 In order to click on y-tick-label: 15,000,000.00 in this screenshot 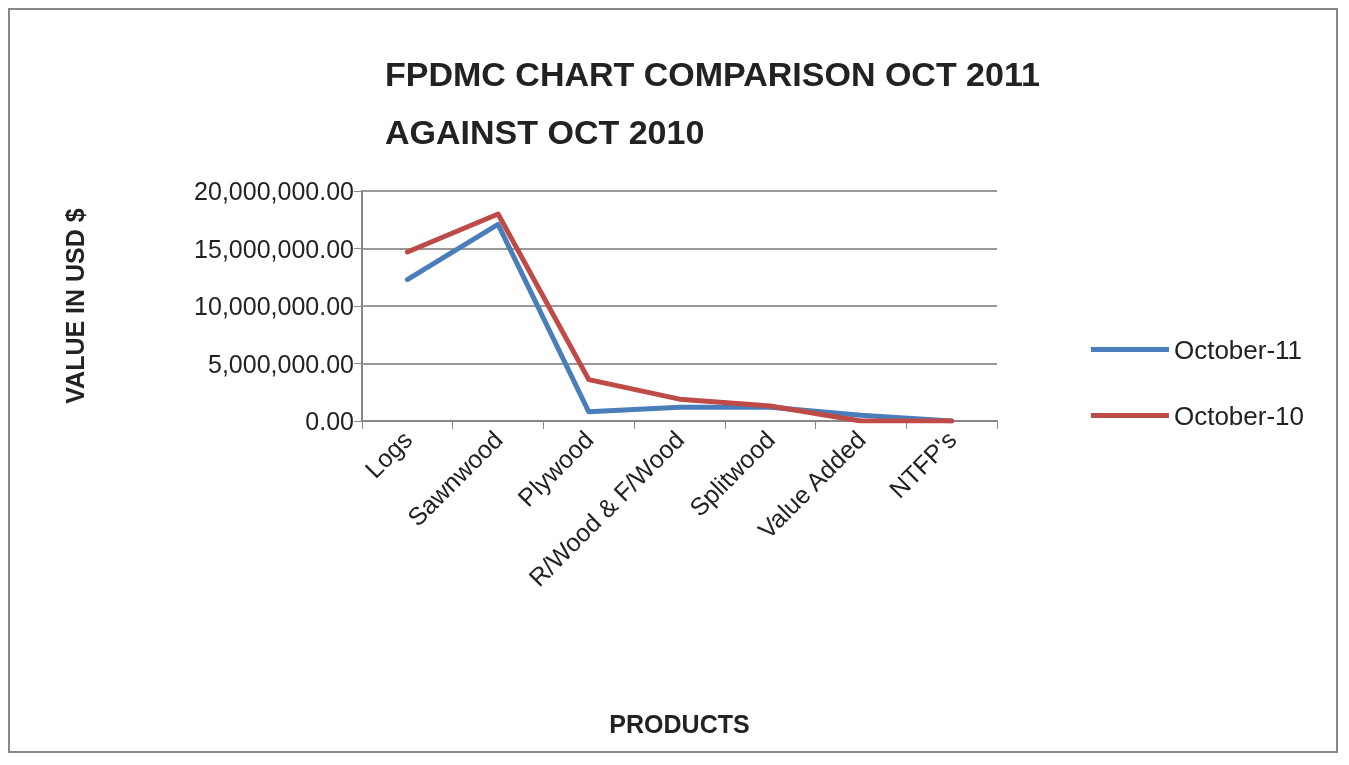, I will do `click(274, 248)`.